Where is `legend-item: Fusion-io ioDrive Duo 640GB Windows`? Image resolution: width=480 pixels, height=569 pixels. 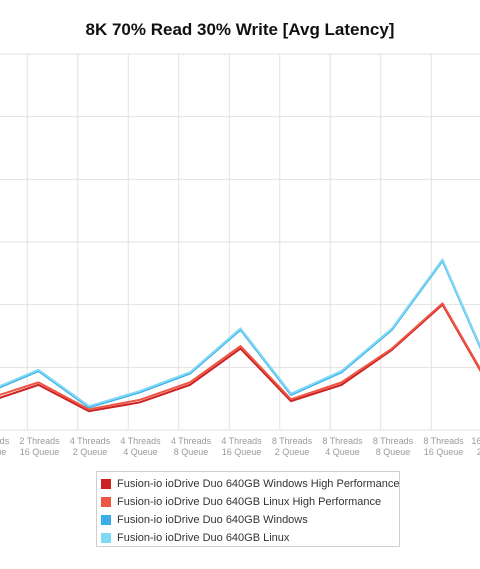
legend-item: Fusion-io ioDrive Duo 640GB Windows is located at coordinates (248, 520).